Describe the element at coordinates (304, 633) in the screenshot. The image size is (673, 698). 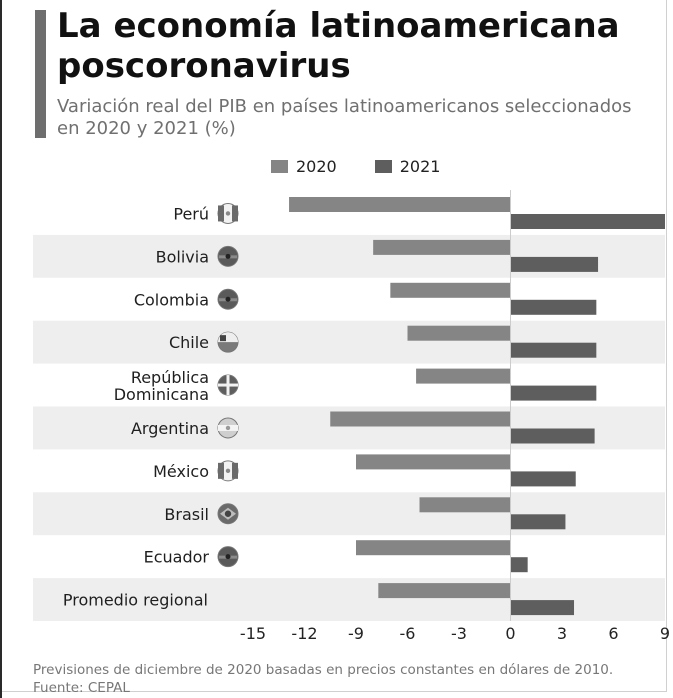
I see `x-tick-label: -12` at that location.